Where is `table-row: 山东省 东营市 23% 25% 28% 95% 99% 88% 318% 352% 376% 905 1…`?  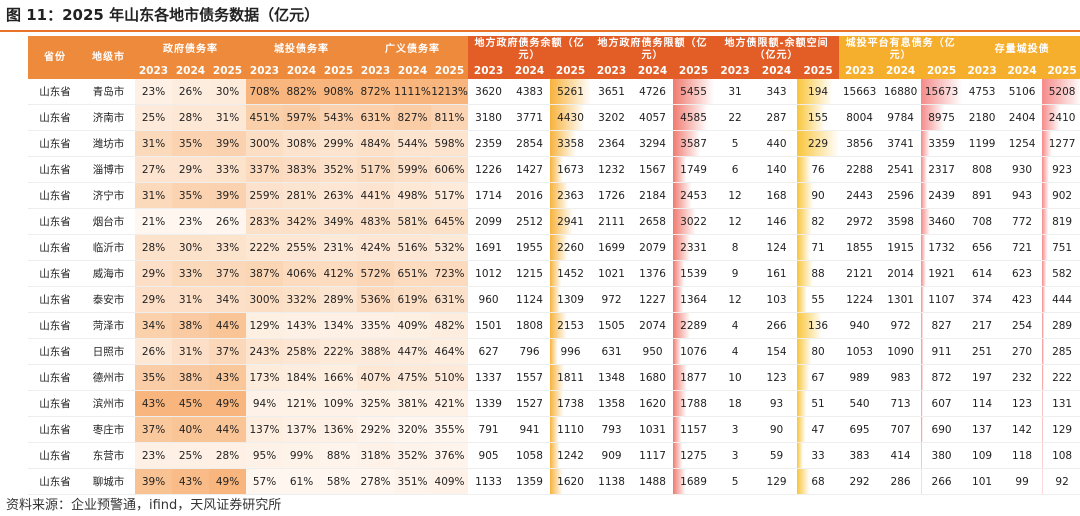 table-row: 山东省 东营市 23% 25% 28% 95% 99% 88% 318% 352% 376% 905 1… is located at coordinates (554, 455).